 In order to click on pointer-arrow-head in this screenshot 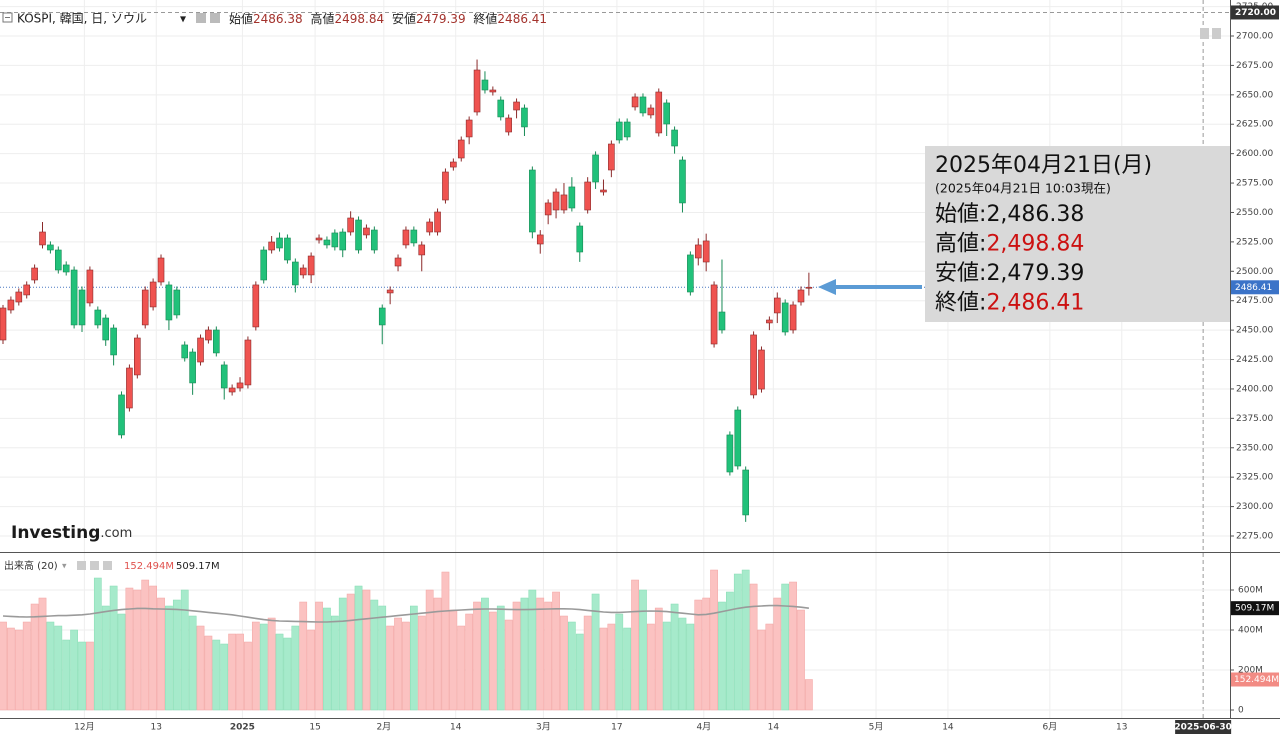, I will do `click(827, 287)`.